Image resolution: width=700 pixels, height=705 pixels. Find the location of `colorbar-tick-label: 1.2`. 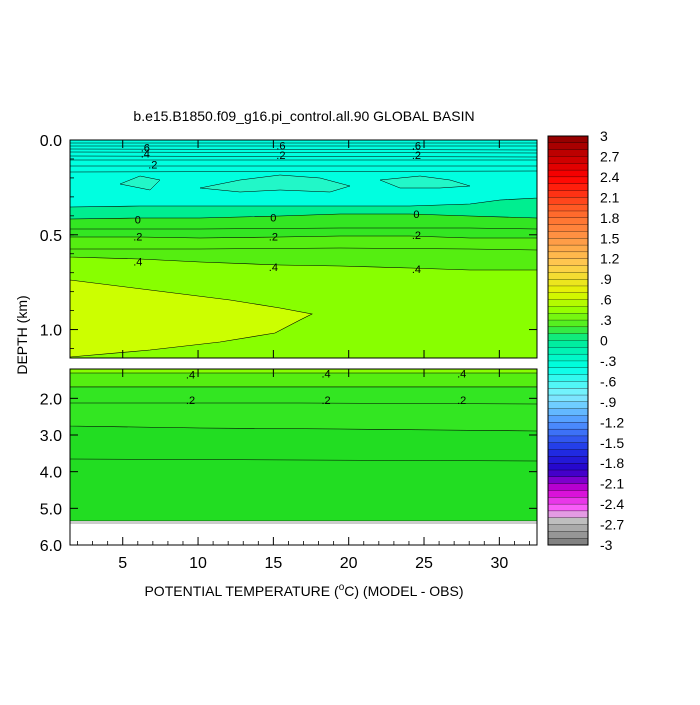

colorbar-tick-label: 1.2 is located at coordinates (610, 259).